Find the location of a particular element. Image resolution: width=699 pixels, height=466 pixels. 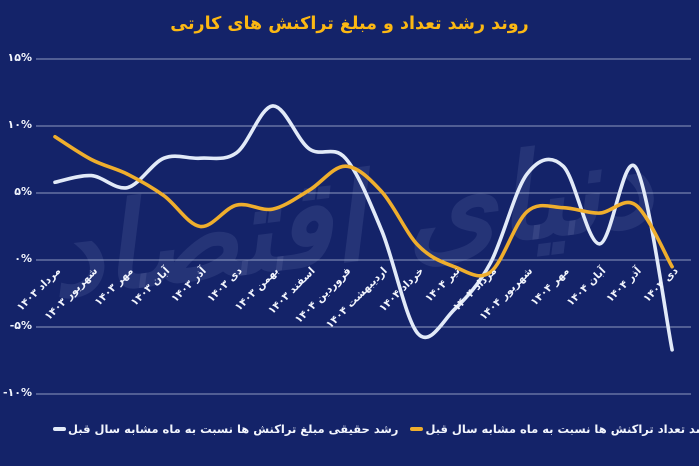

count-line-swatch is located at coordinates (417, 429).